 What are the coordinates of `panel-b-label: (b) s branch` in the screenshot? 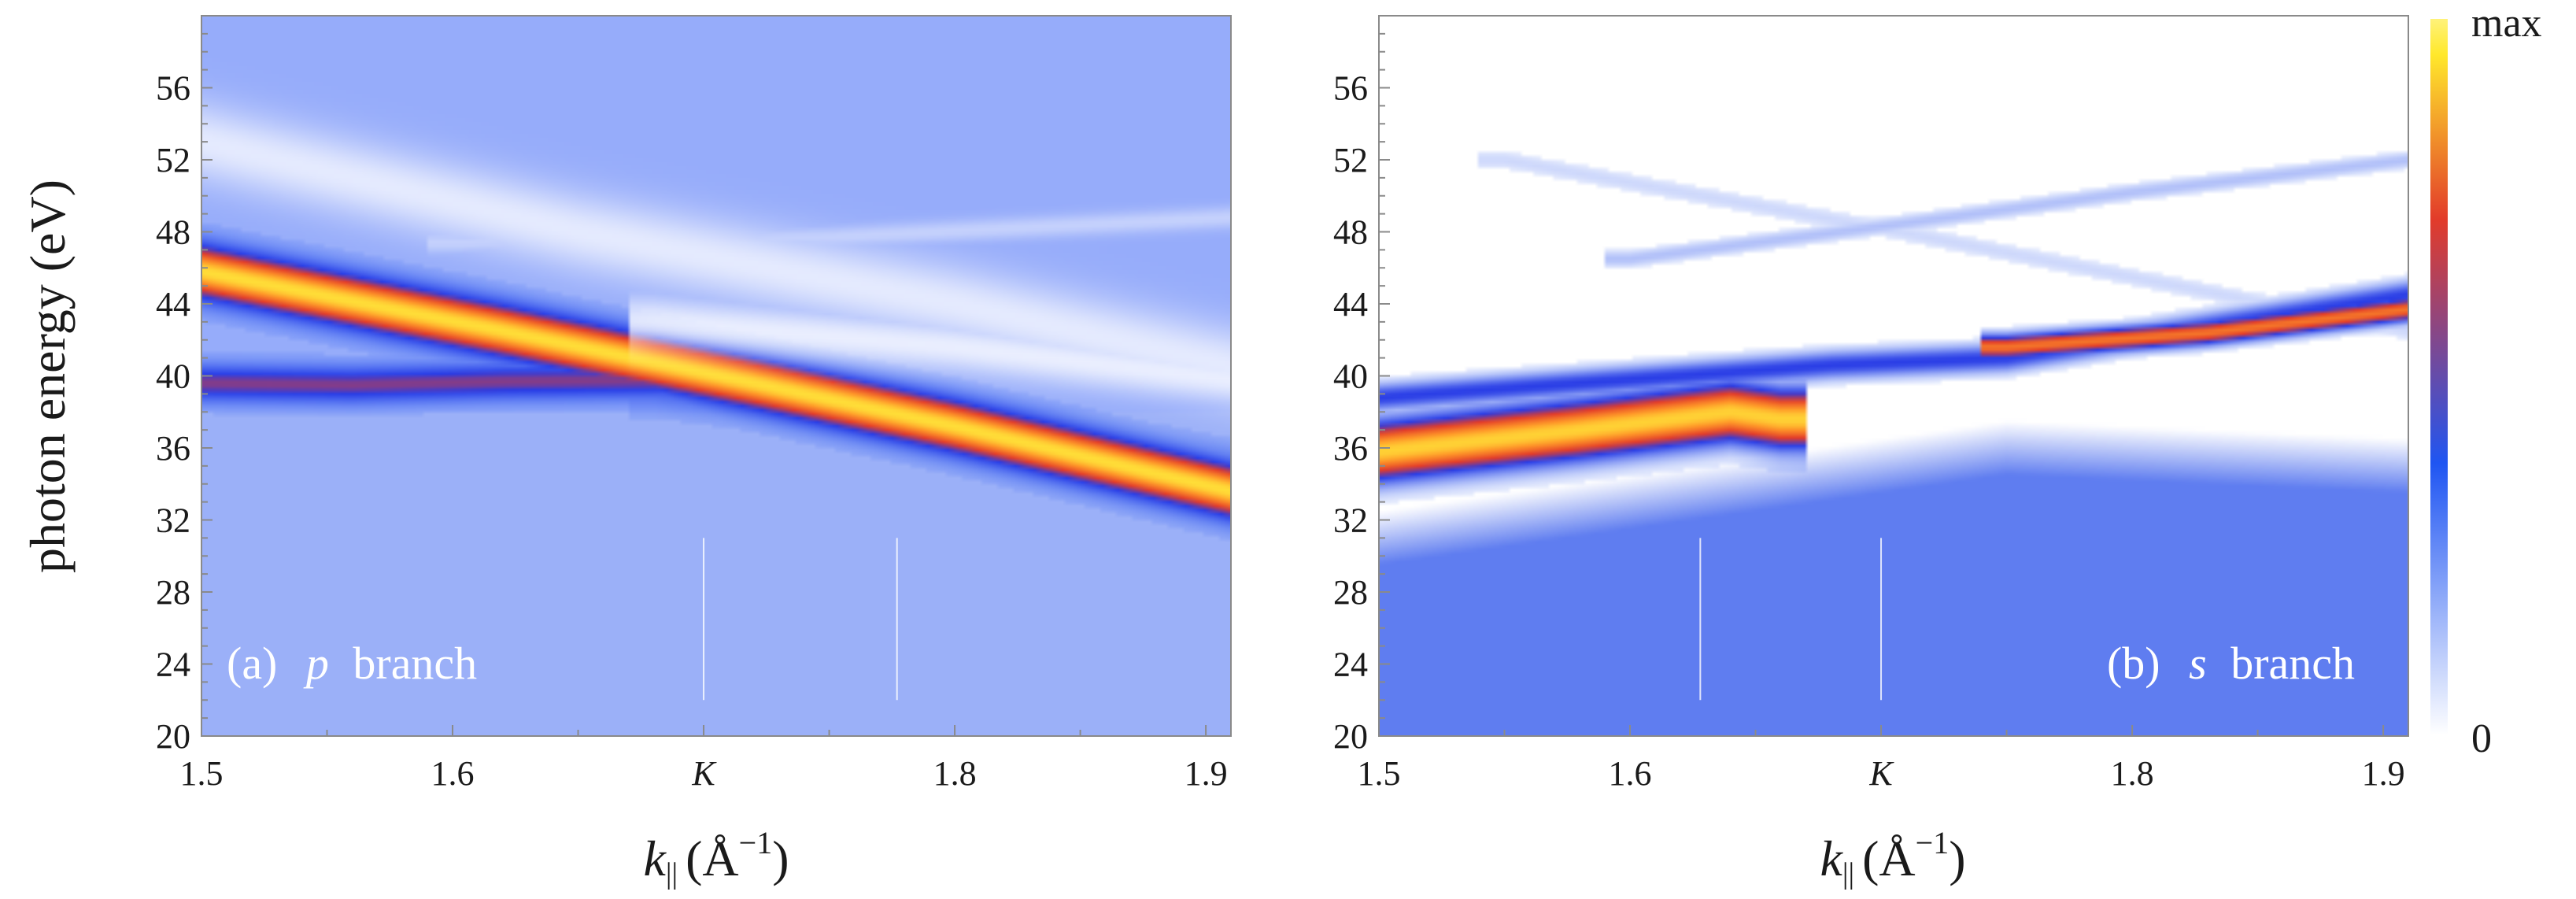 It's located at (2231, 663).